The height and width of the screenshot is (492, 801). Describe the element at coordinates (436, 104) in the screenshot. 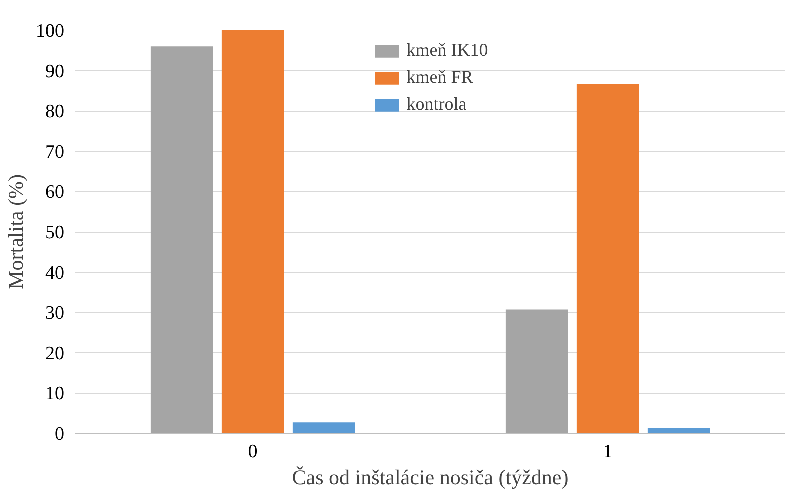

I see `legend-label: kontrola` at that location.